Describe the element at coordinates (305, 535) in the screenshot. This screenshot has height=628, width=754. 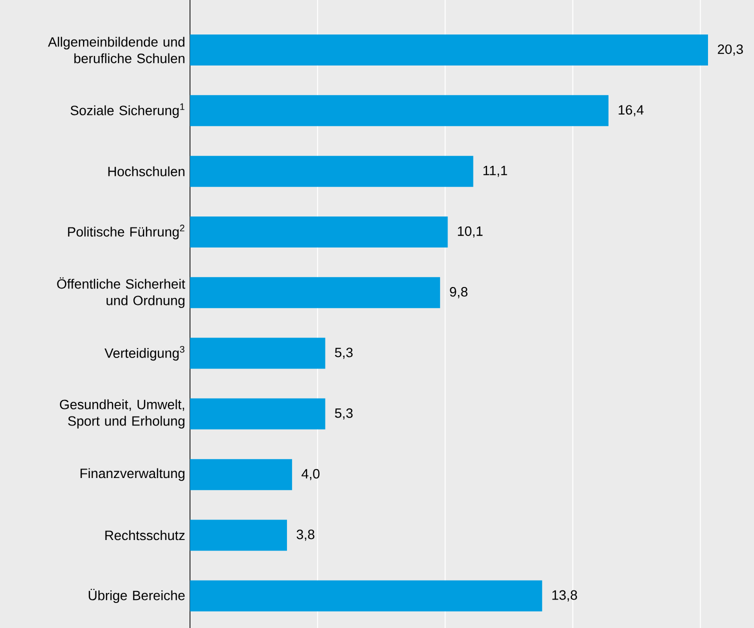
I see `data-label: 3,8` at that location.